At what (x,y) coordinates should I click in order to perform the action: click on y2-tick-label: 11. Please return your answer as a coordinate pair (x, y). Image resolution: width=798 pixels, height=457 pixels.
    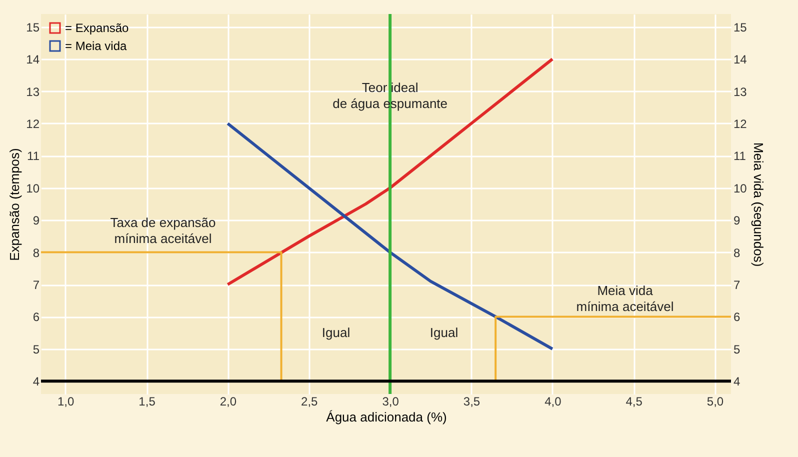
    Looking at the image, I should click on (740, 156).